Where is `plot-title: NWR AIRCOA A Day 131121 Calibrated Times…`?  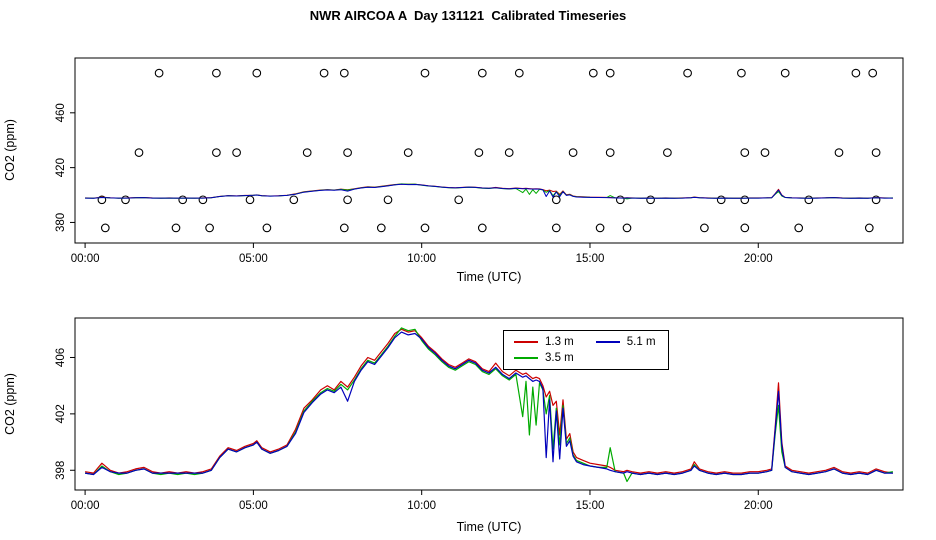 plot-title: NWR AIRCOA A Day 131121 Calibrated Times… is located at coordinates (468, 15).